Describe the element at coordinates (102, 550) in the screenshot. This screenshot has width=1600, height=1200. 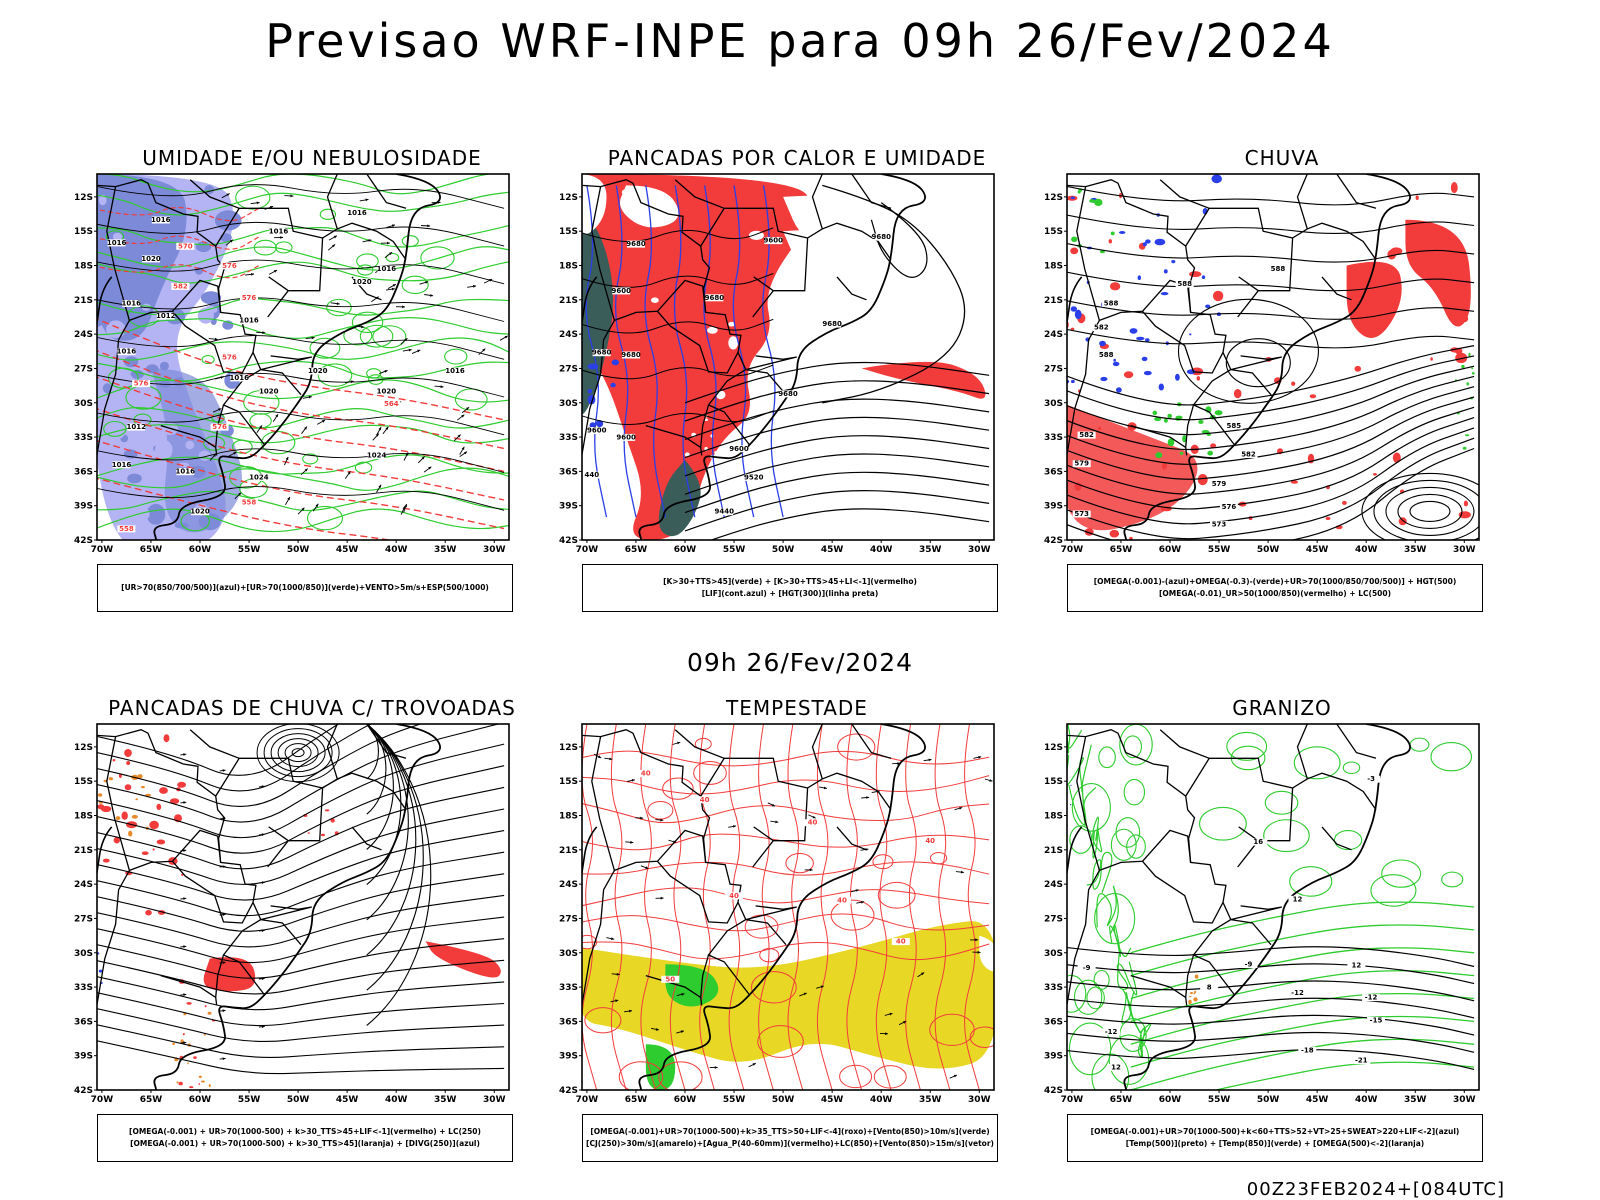
I see `lon-tick-label: 70W` at that location.